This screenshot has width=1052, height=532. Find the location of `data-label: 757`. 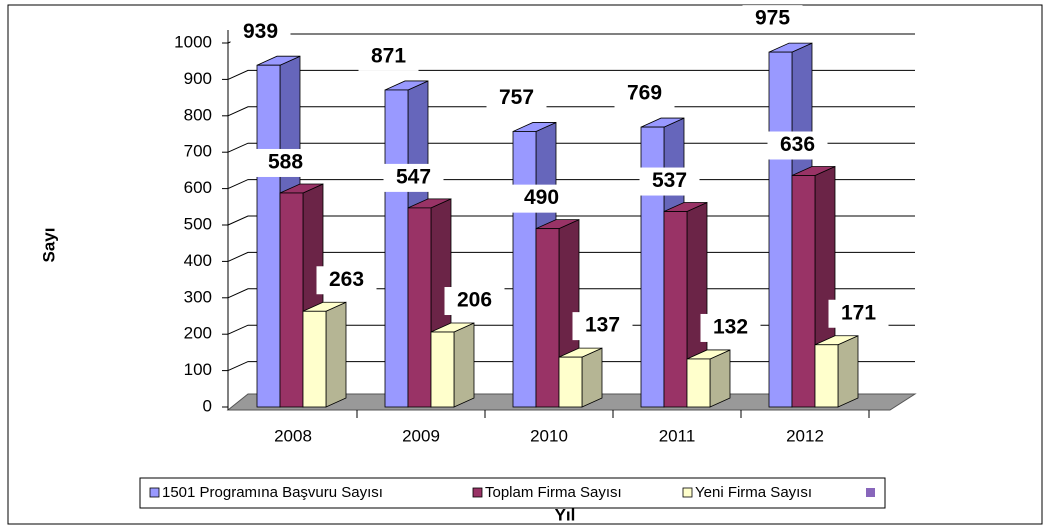

data-label: 757 is located at coordinates (516, 97).